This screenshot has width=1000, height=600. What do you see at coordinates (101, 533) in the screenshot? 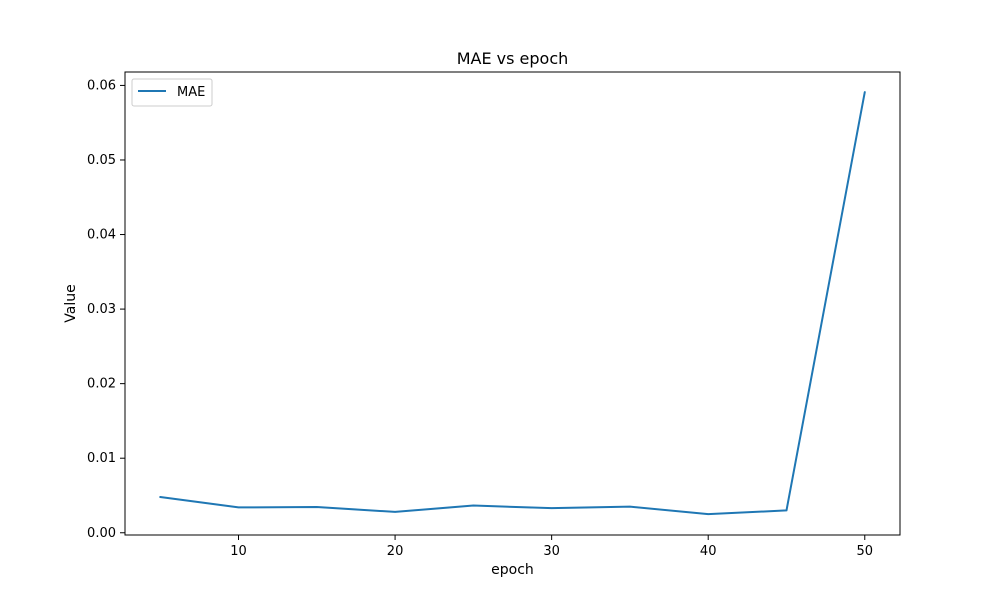
I see `y-tick-label: 0.00` at bounding box center [101, 533].